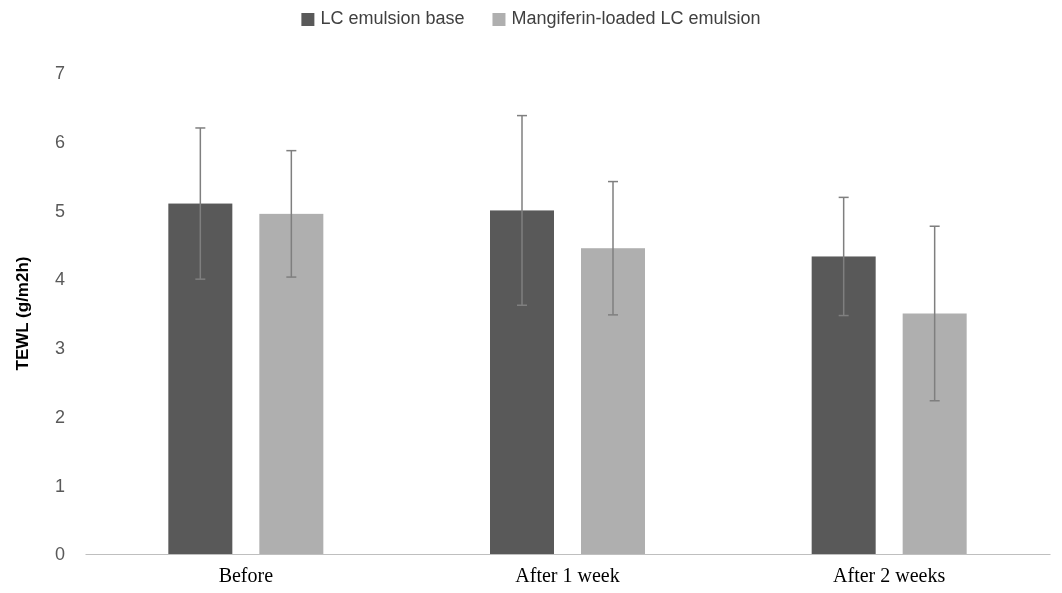  Describe the element at coordinates (567, 575) in the screenshot. I see `x-tick-label: After 1 week` at that location.